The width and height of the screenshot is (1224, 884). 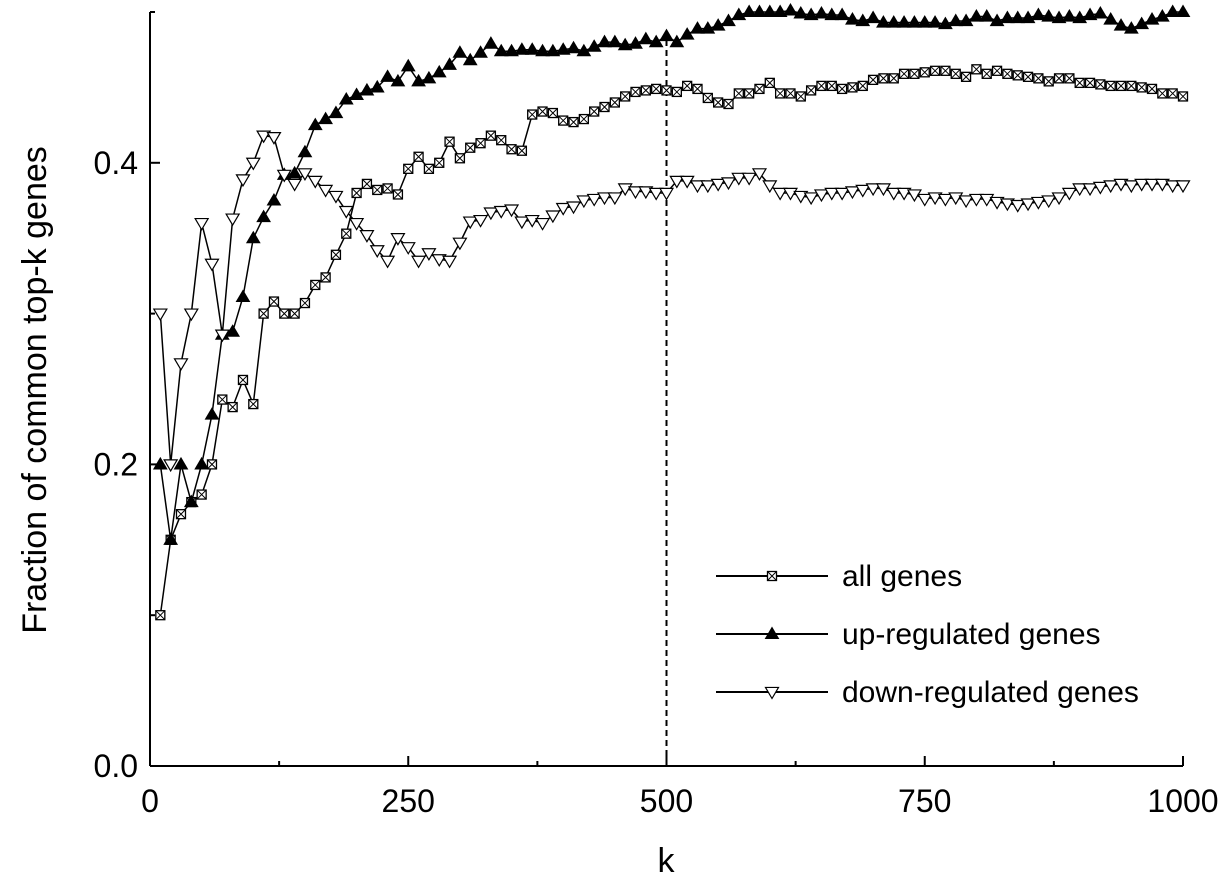 What do you see at coordinates (667, 861) in the screenshot?
I see `x-axis-title: k` at bounding box center [667, 861].